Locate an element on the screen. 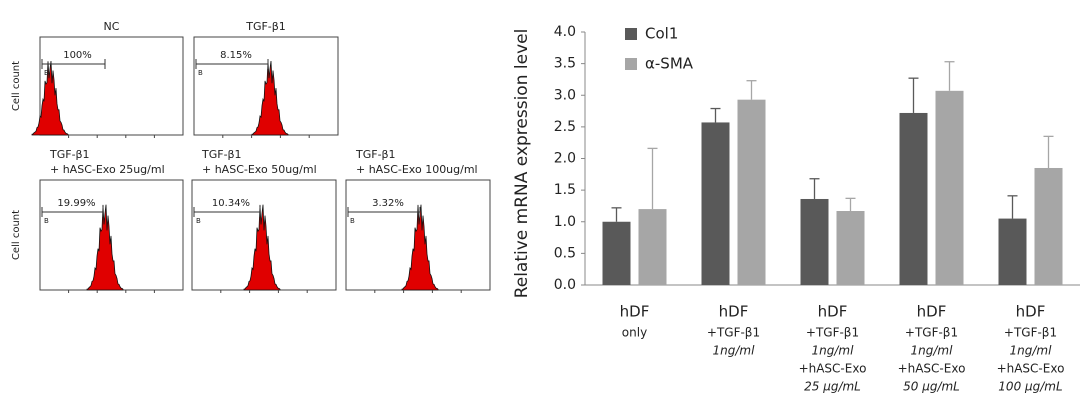  histogram-frame is located at coordinates (111, 86).